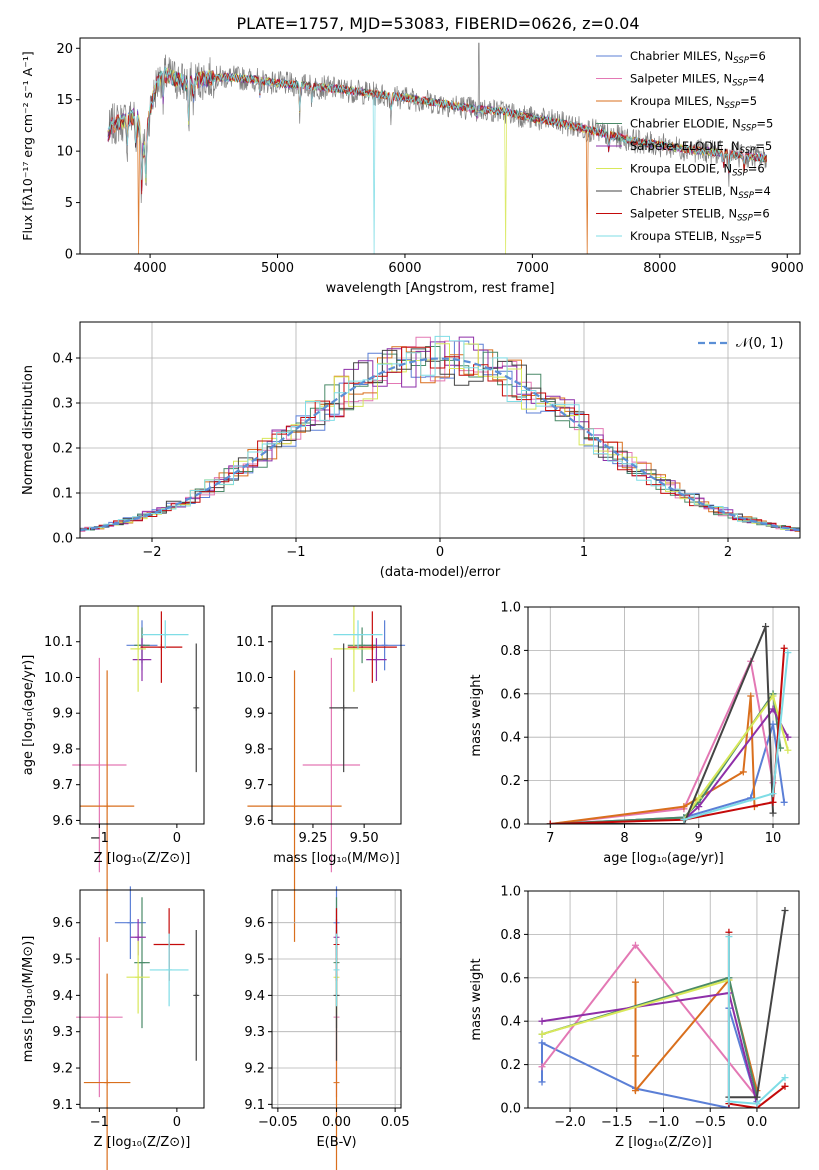 This screenshot has height=1170, width=819. I want to click on x-axis-label: age [log₁₀(age/yr)], so click(663, 858).